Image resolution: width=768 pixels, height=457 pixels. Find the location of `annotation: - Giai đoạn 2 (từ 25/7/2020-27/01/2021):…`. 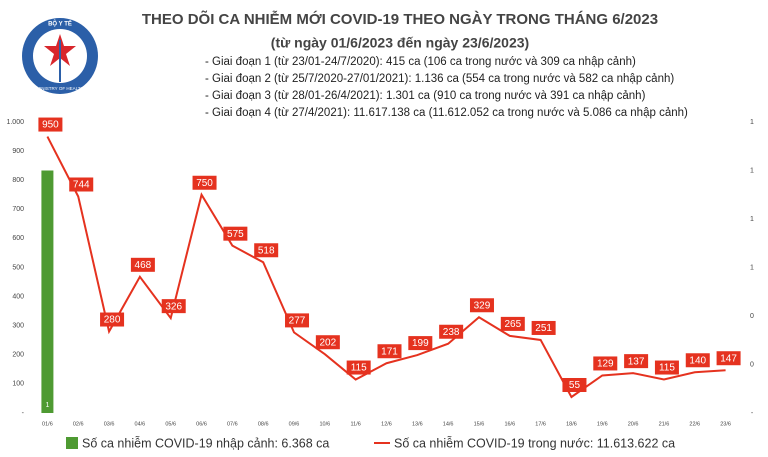

annotation: - Giai đoạn 2 (từ 25/7/2020-27/01/2021):… is located at coordinates (439, 79).